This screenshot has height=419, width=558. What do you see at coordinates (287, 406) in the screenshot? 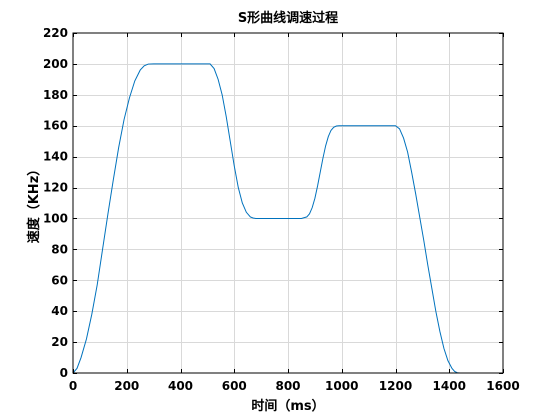
I see `x-axis-title: 时间（ms）` at bounding box center [287, 406].